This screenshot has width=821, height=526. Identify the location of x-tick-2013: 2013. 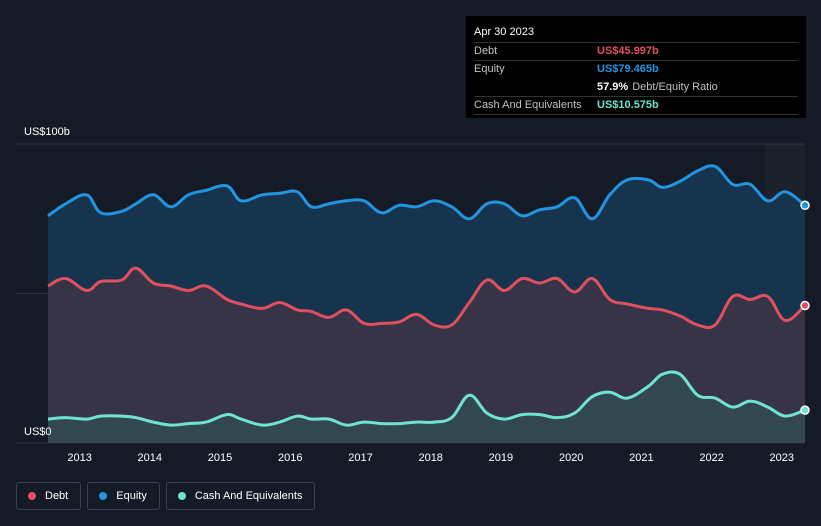
(79, 458).